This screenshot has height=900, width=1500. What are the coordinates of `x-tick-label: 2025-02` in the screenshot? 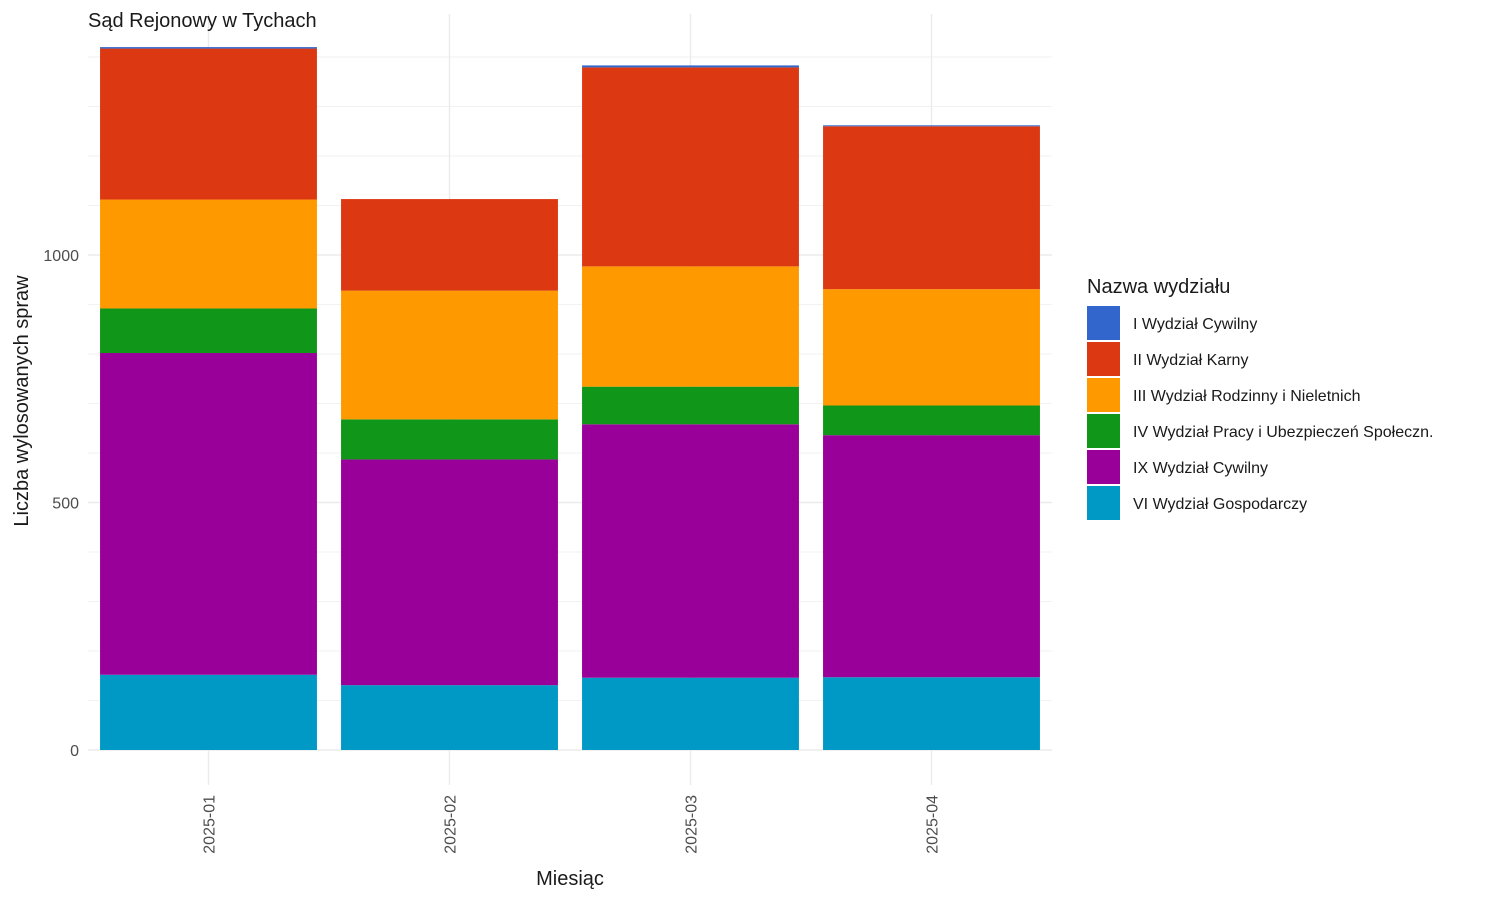 It's located at (451, 824).